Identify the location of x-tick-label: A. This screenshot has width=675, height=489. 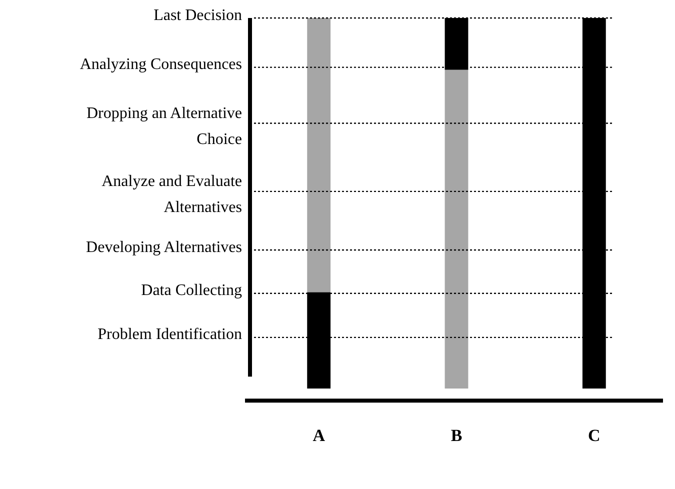
(319, 436).